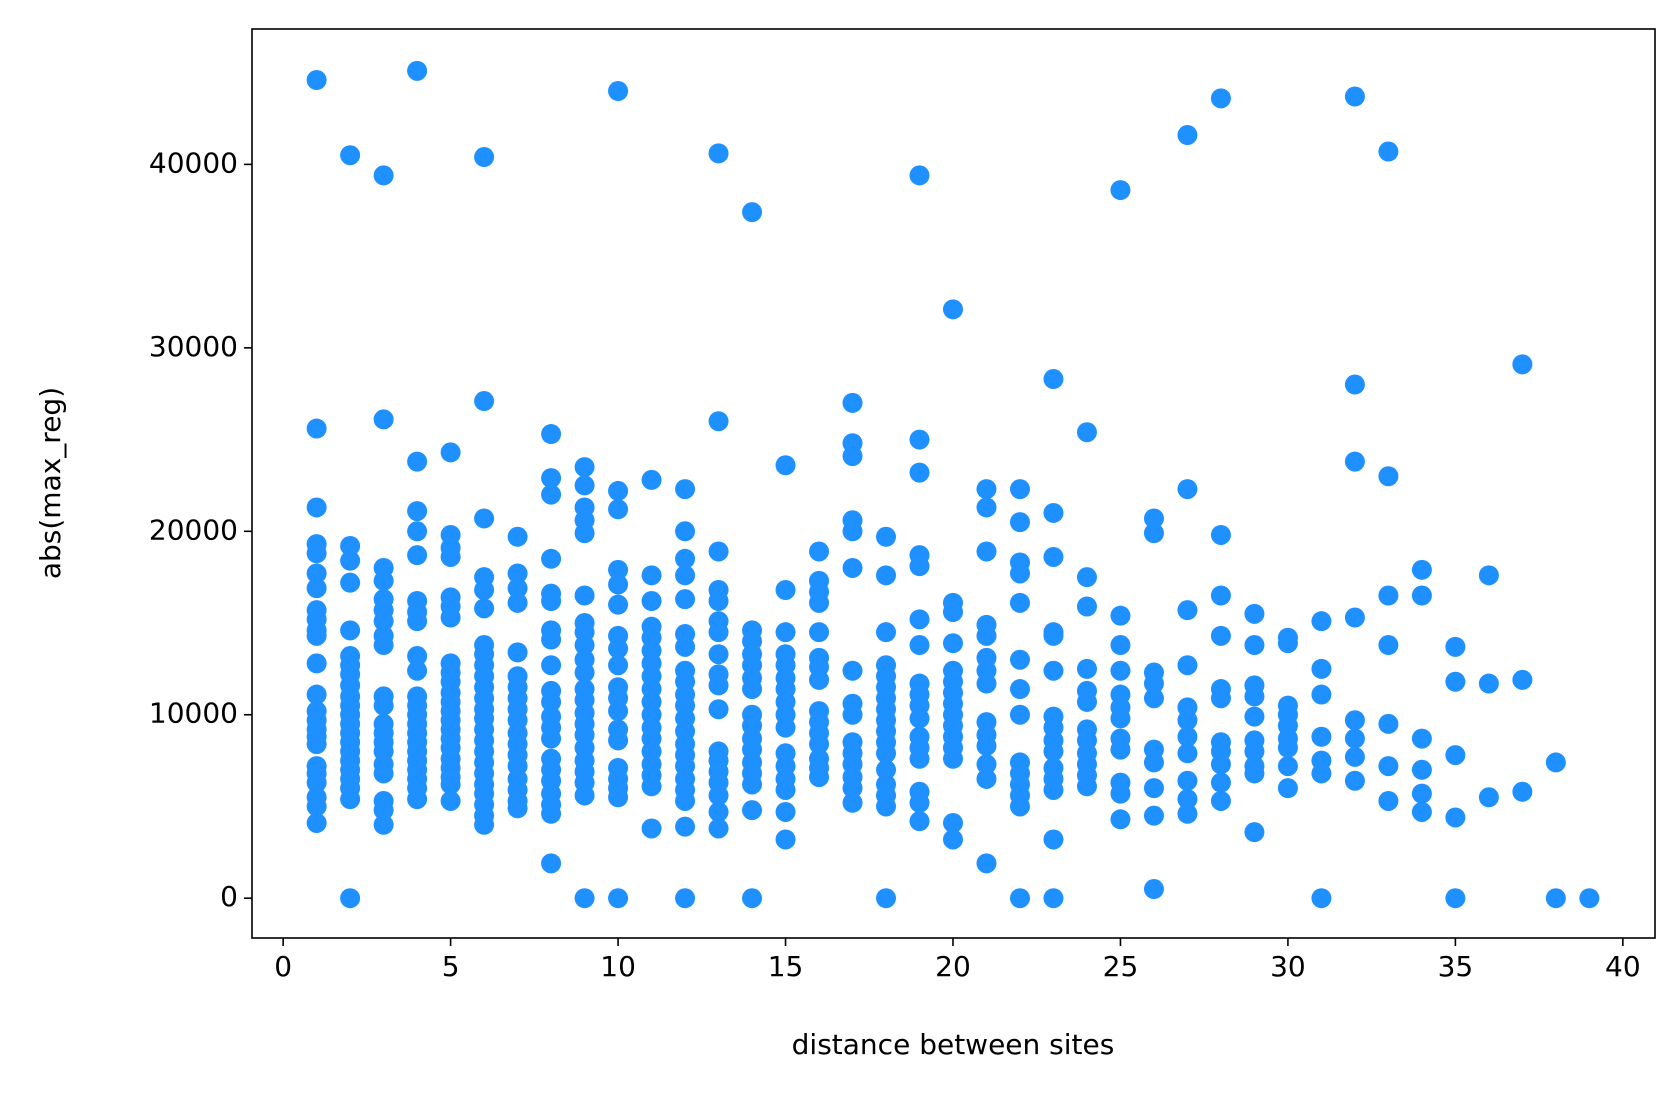 This screenshot has height=1095, width=1676. I want to click on y-tick-label: 20000, so click(193, 529).